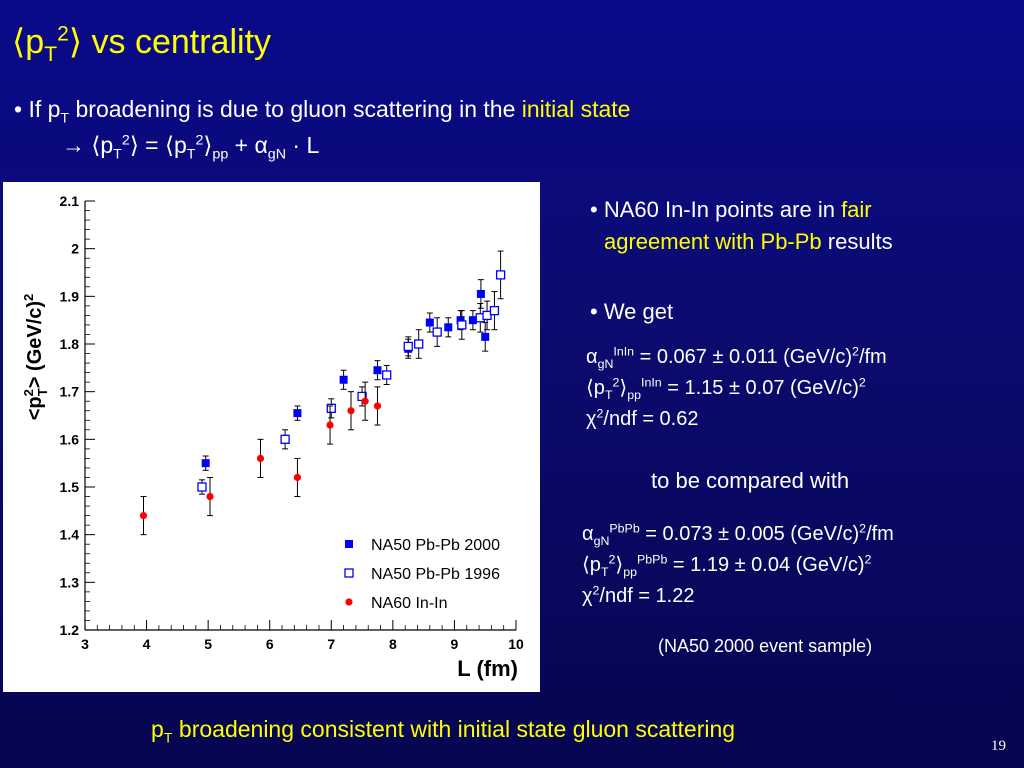 The height and width of the screenshot is (768, 1024). Describe the element at coordinates (208, 644) in the screenshot. I see `x-tick-label: 5` at that location.